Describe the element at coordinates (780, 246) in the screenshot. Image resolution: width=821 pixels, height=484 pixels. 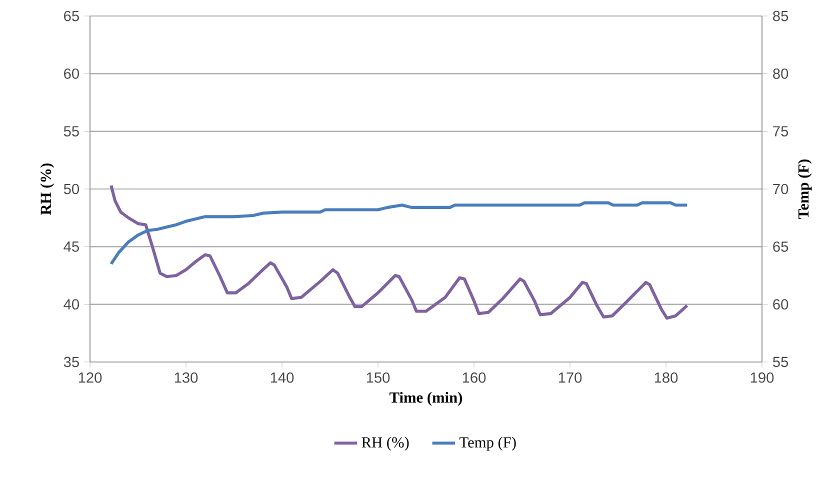
I see `y2-tick-label: 65` at that location.